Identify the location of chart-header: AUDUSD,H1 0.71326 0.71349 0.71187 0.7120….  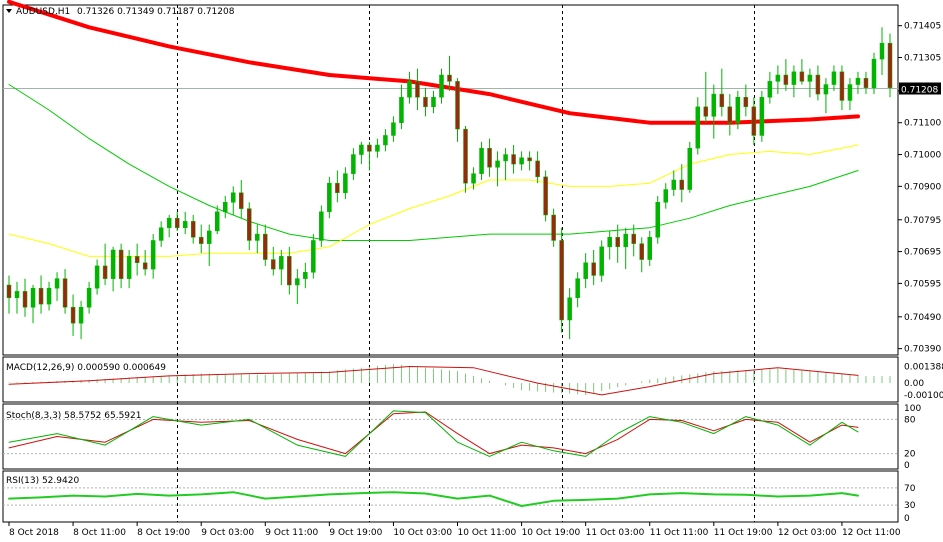
(120, 12).